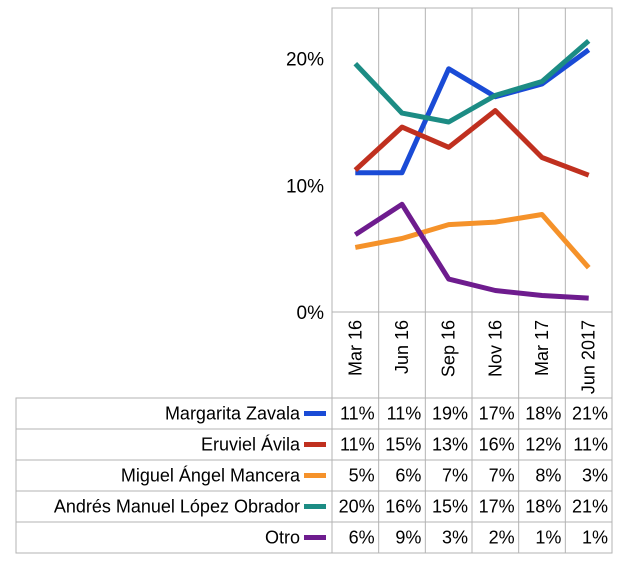 This screenshot has height=564, width=620. Describe the element at coordinates (450, 445) in the screenshot. I see `table-cell-value: 13%` at that location.